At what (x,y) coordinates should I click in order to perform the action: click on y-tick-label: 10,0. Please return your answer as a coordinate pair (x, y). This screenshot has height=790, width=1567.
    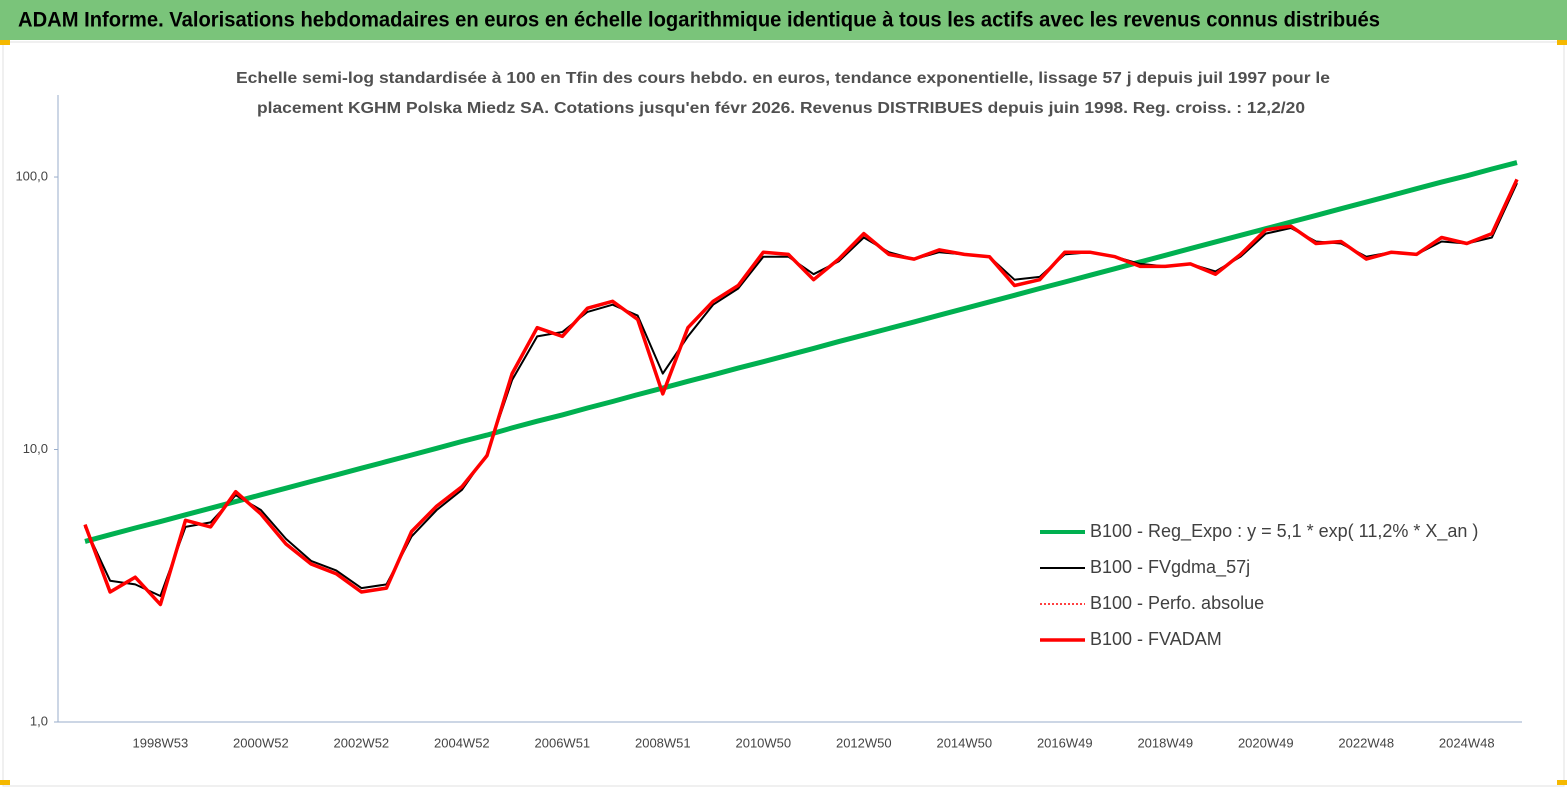
    Looking at the image, I should click on (35, 448).